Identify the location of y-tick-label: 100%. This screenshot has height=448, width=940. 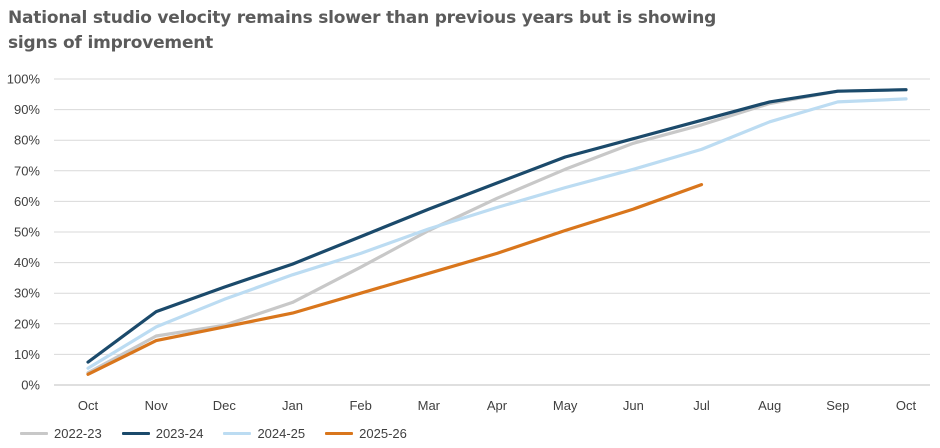
(24, 79).